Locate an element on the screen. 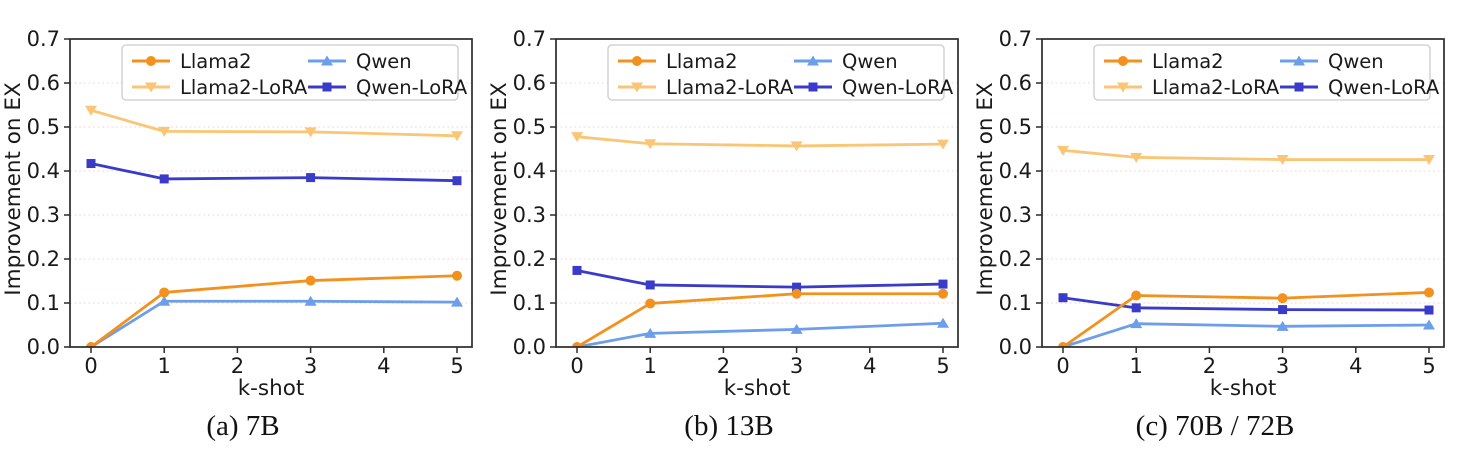 The width and height of the screenshot is (1459, 467). legend-item-Llama2-LoRA: Llama2-LoRA is located at coordinates (706, 87).